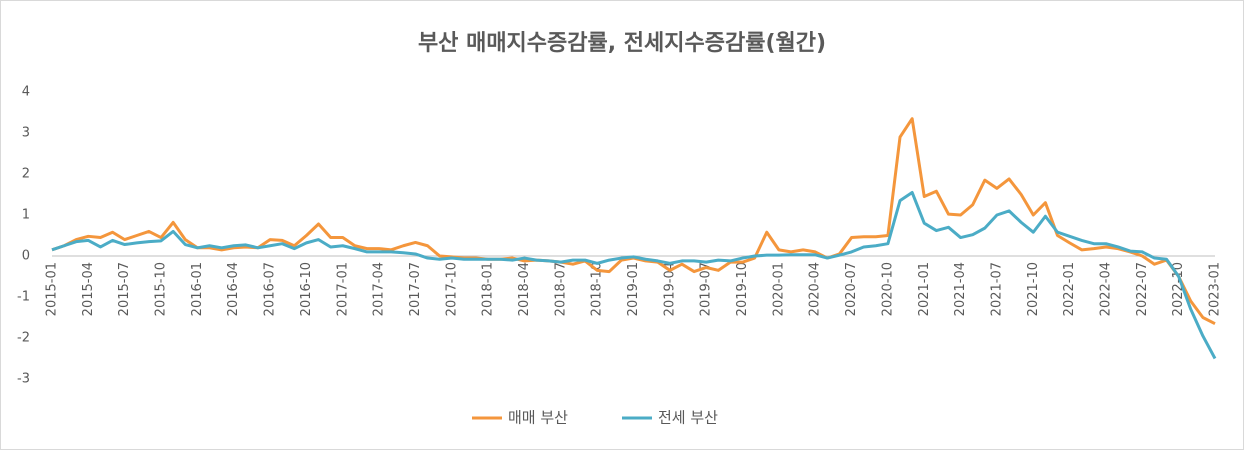  I want to click on x-tick-label: 2016-10, so click(306, 289).